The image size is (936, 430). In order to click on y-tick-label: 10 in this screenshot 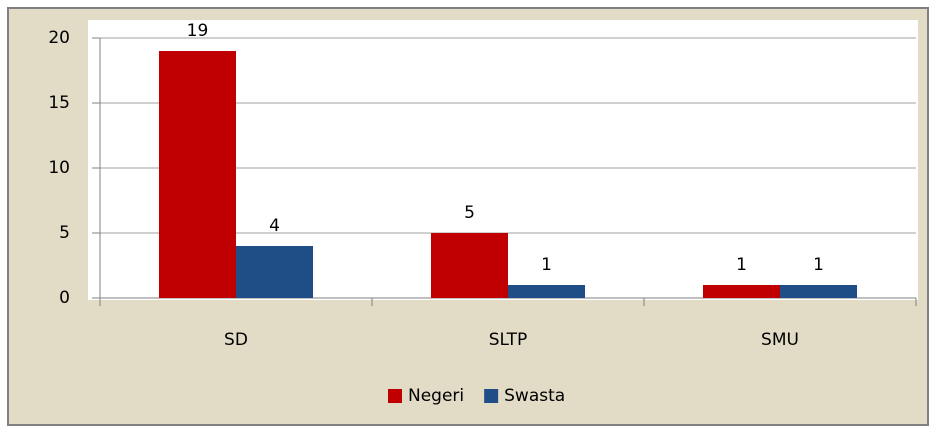, I will do `click(59, 168)`.